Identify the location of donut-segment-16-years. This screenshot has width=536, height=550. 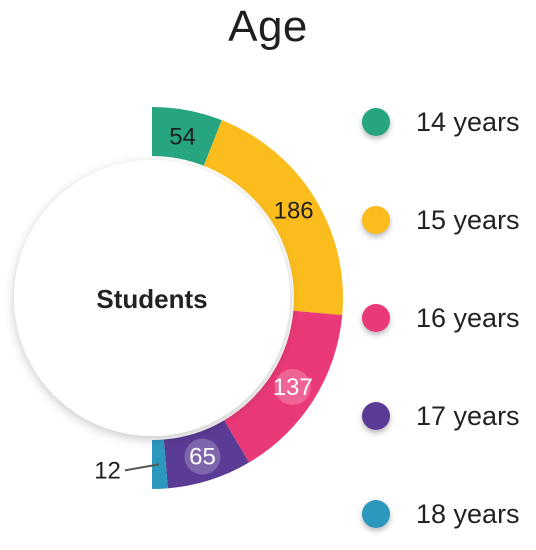
(283, 386).